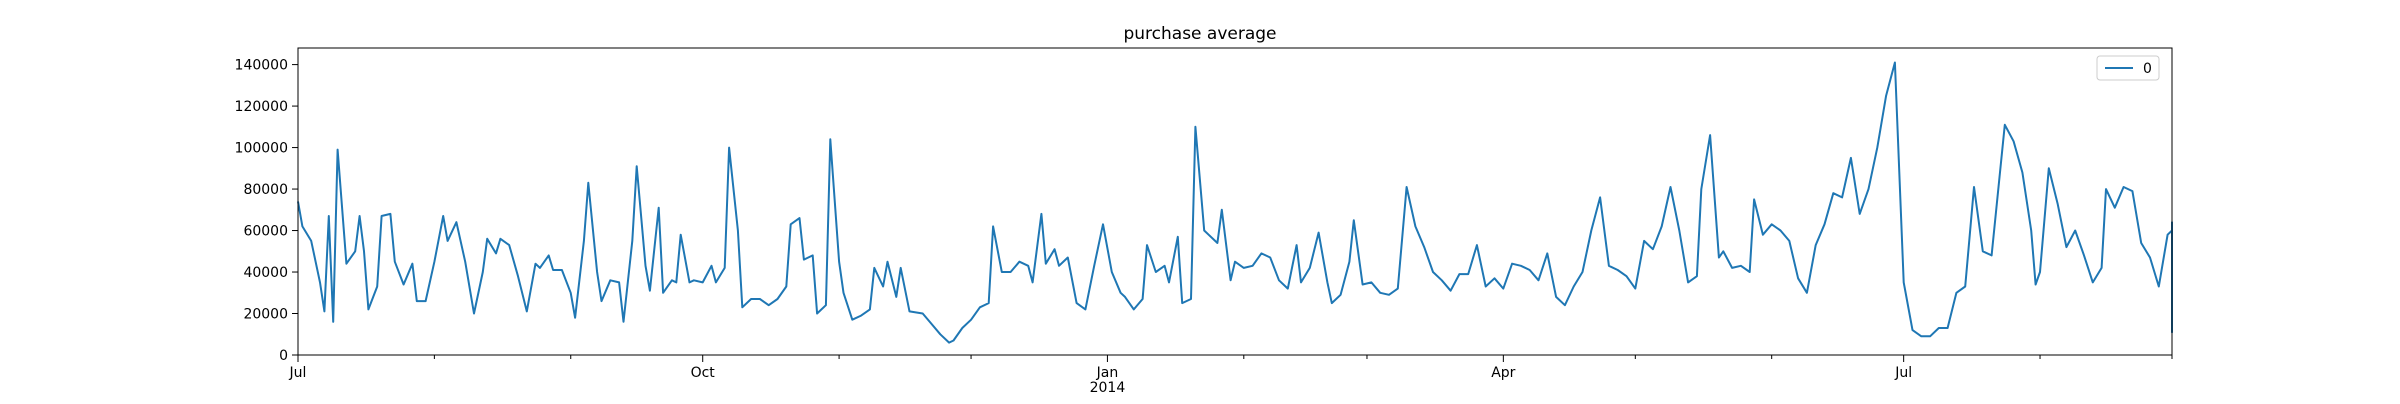  Describe the element at coordinates (1107, 373) in the screenshot. I see `x-tick-label: Jan` at that location.